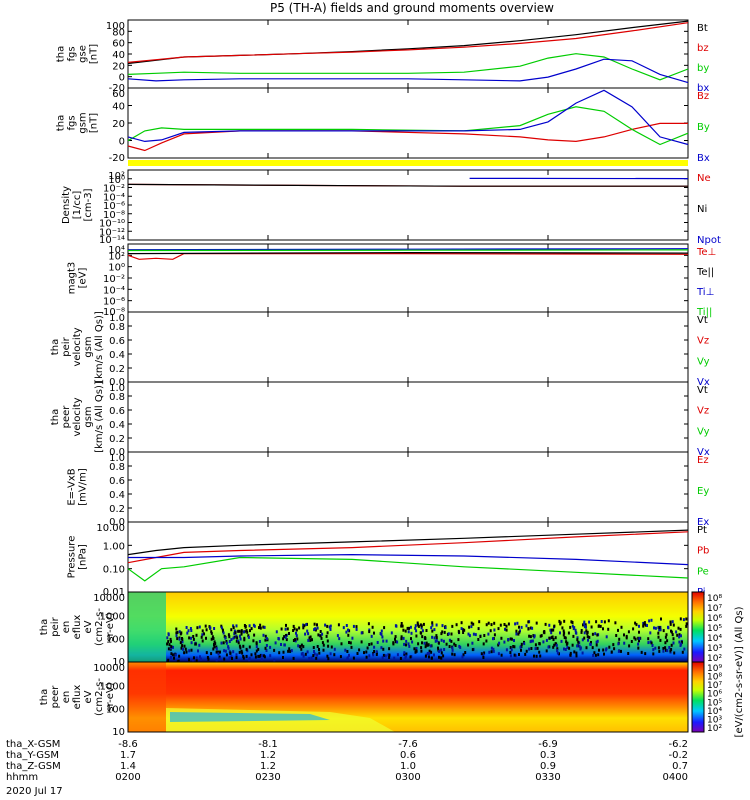 The height and width of the screenshot is (800, 750). What do you see at coordinates (117, 425) in the screenshot?
I see `y-tick-label: 0.4` at bounding box center [117, 425].